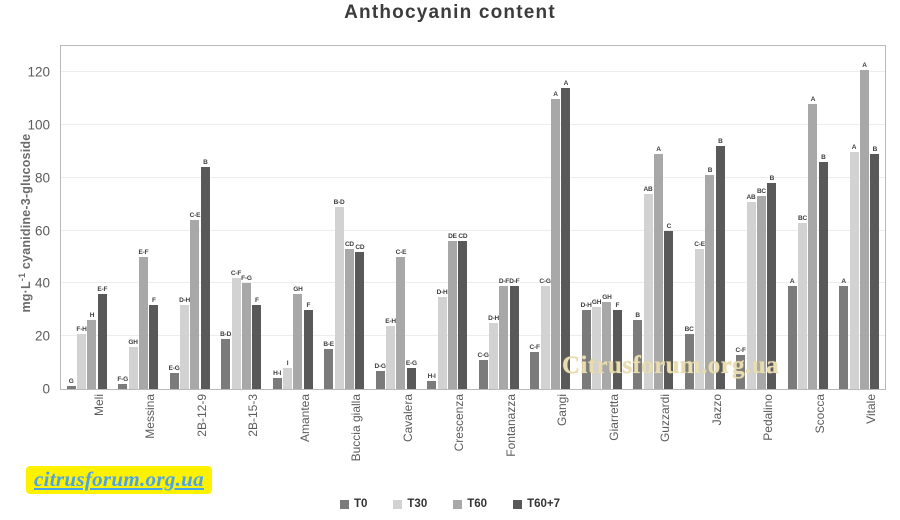 The width and height of the screenshot is (900, 520). What do you see at coordinates (504, 282) in the screenshot?
I see `bar-significance-label: D-F` at bounding box center [504, 282].